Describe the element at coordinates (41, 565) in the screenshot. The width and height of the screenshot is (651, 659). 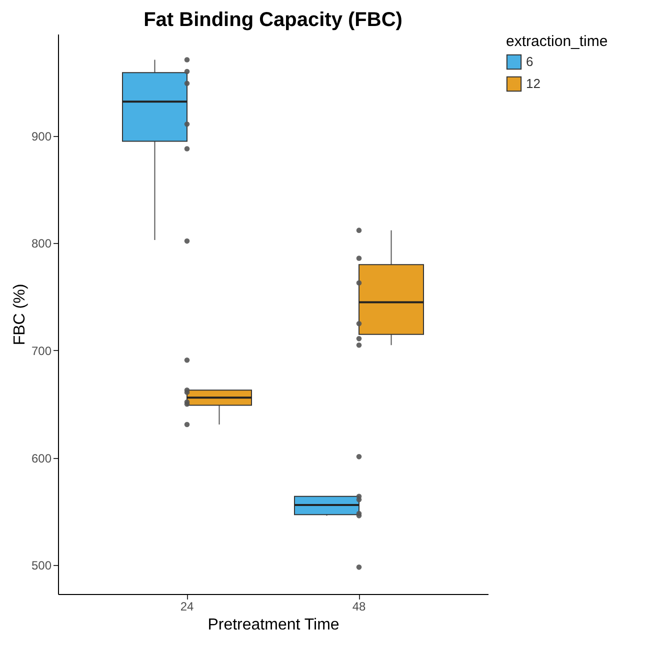
I see `y-tick-label: 500` at that location.